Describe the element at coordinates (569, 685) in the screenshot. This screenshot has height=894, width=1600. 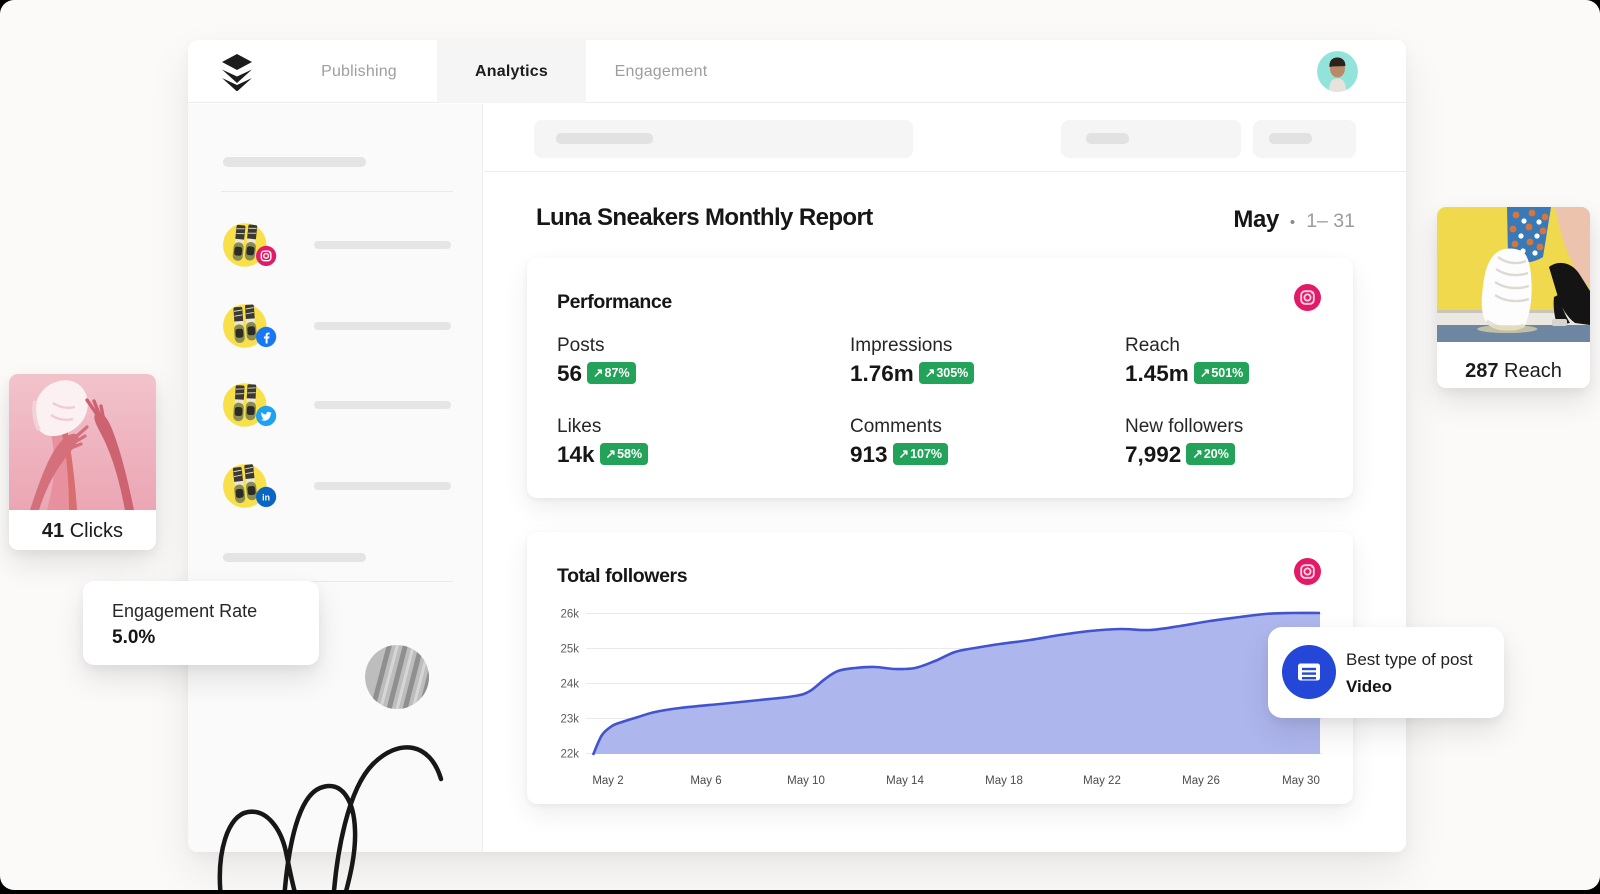
I see `svg-text: 24k` at that location.